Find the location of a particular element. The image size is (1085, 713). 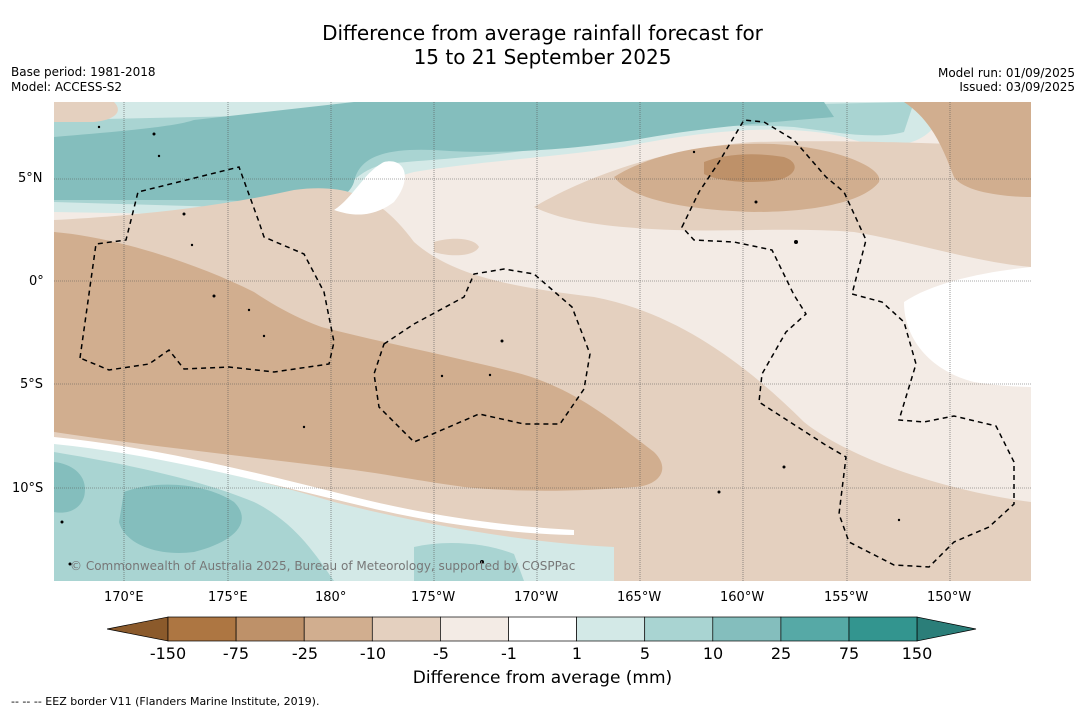

lat-label-5s: 5°S is located at coordinates (32, 384).